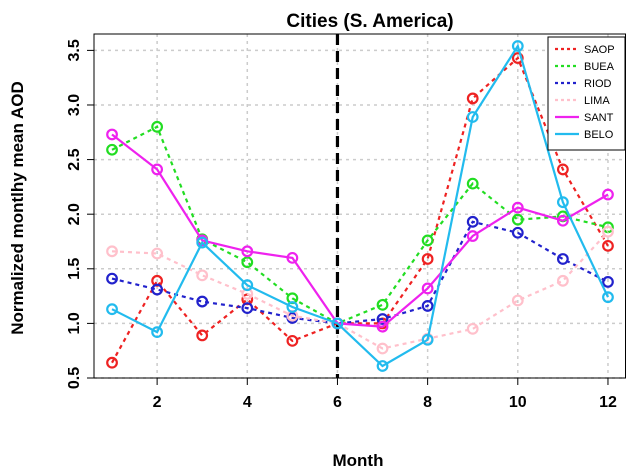  What do you see at coordinates (74, 50) in the screenshot?
I see `y-tick-label: 3.5` at bounding box center [74, 50].